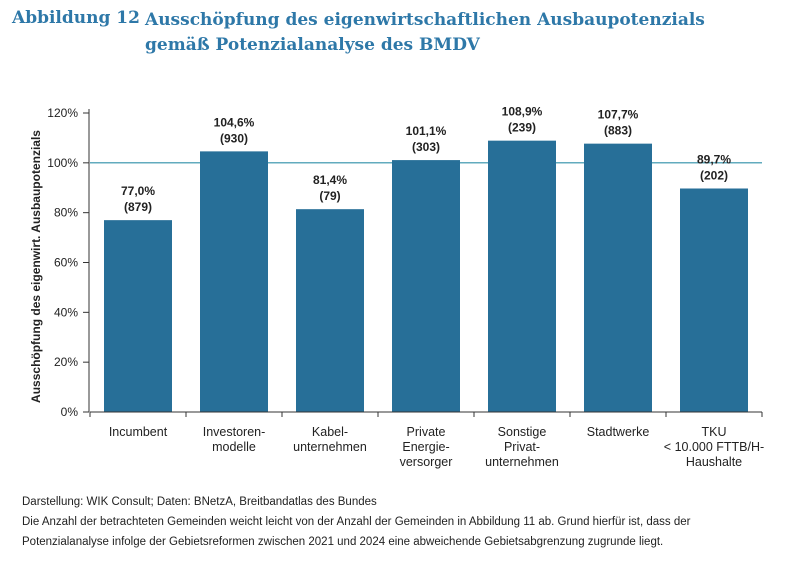  Describe the element at coordinates (234, 138) in the screenshot. I see `bar-count-label: (930)` at that location.